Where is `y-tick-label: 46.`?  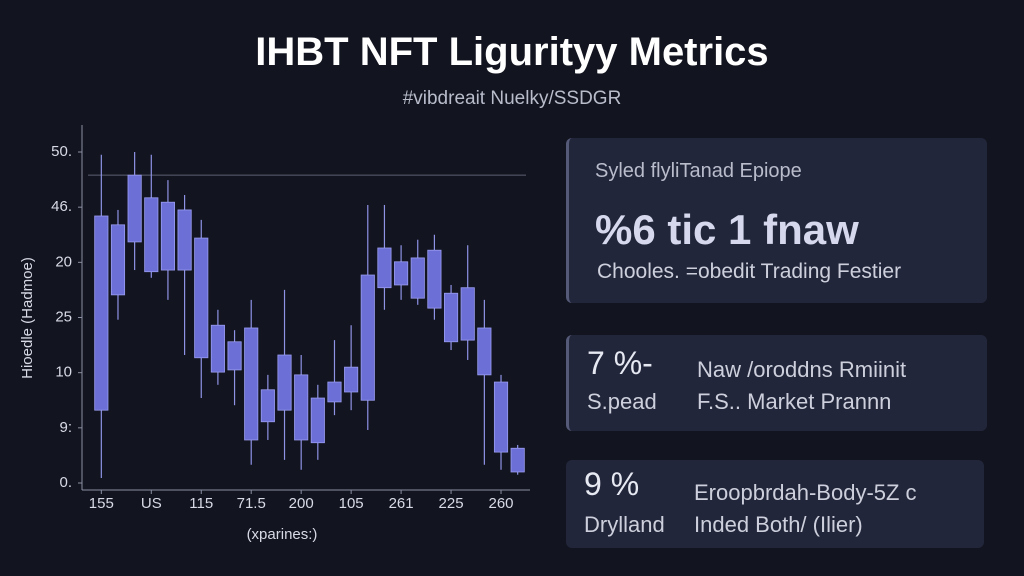 y-tick-label: 46. is located at coordinates (61, 206).